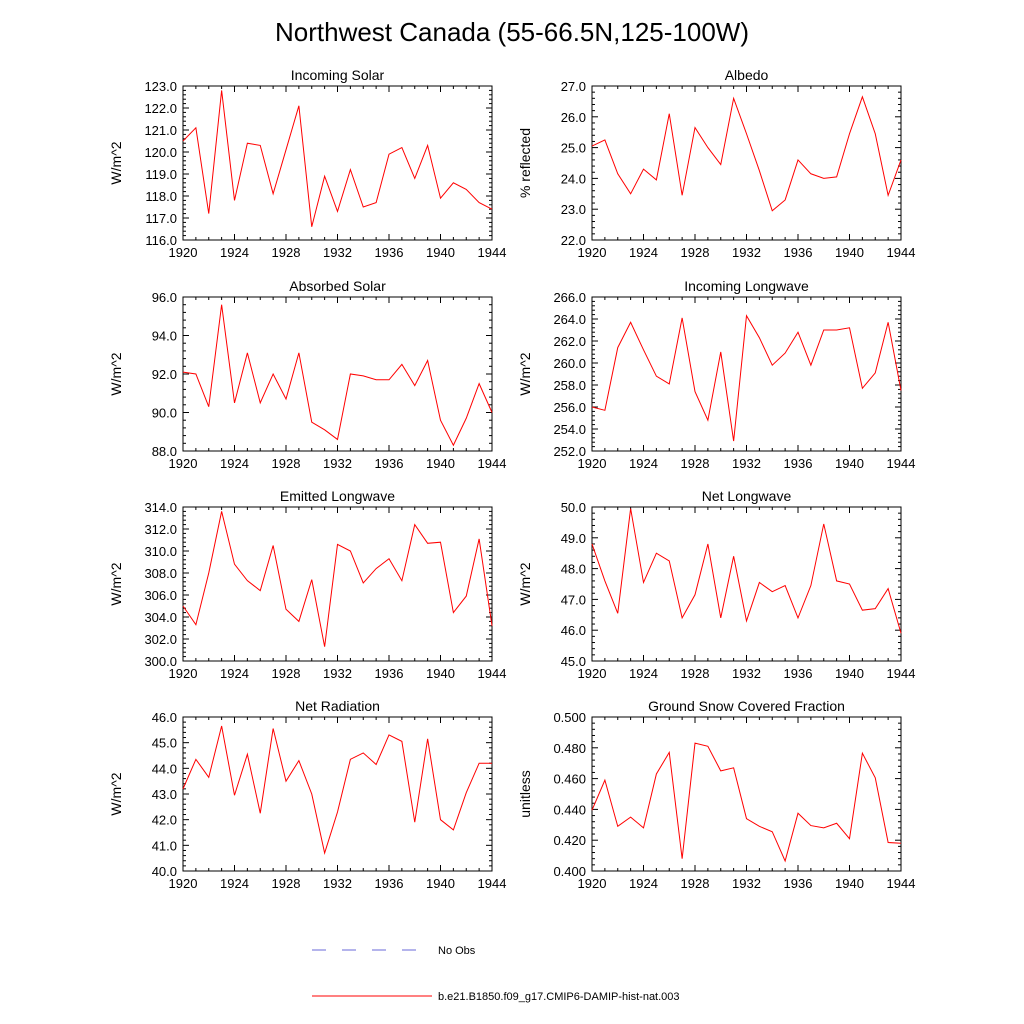 The width and height of the screenshot is (1024, 1024). What do you see at coordinates (569, 840) in the screenshot?
I see `y-tick-label: 0.420` at bounding box center [569, 840].